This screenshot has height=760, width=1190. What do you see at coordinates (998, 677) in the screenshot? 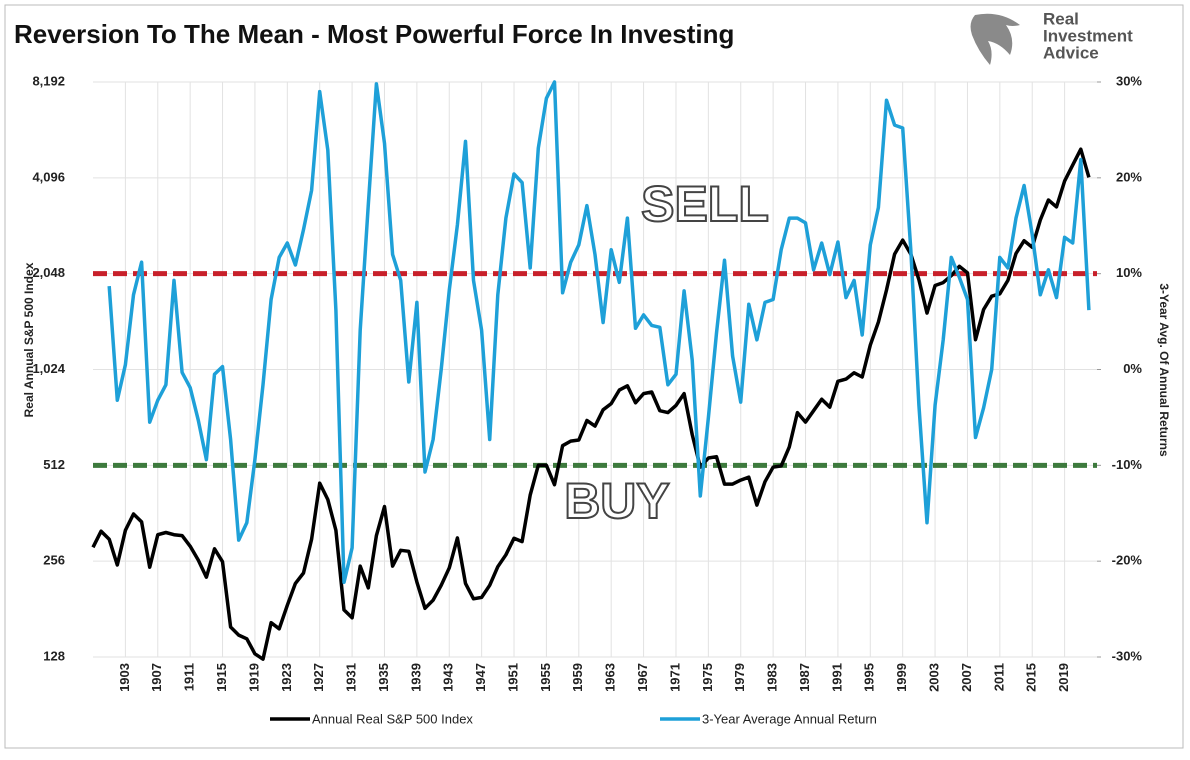
I see `x-tick-label: 2011` at bounding box center [998, 677].